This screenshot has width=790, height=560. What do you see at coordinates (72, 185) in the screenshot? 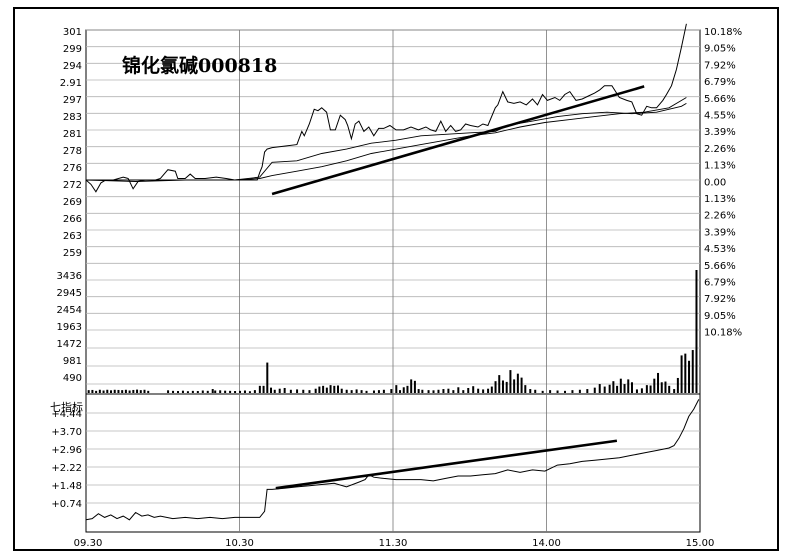
I see `left-tick-label: 272` at bounding box center [72, 185].